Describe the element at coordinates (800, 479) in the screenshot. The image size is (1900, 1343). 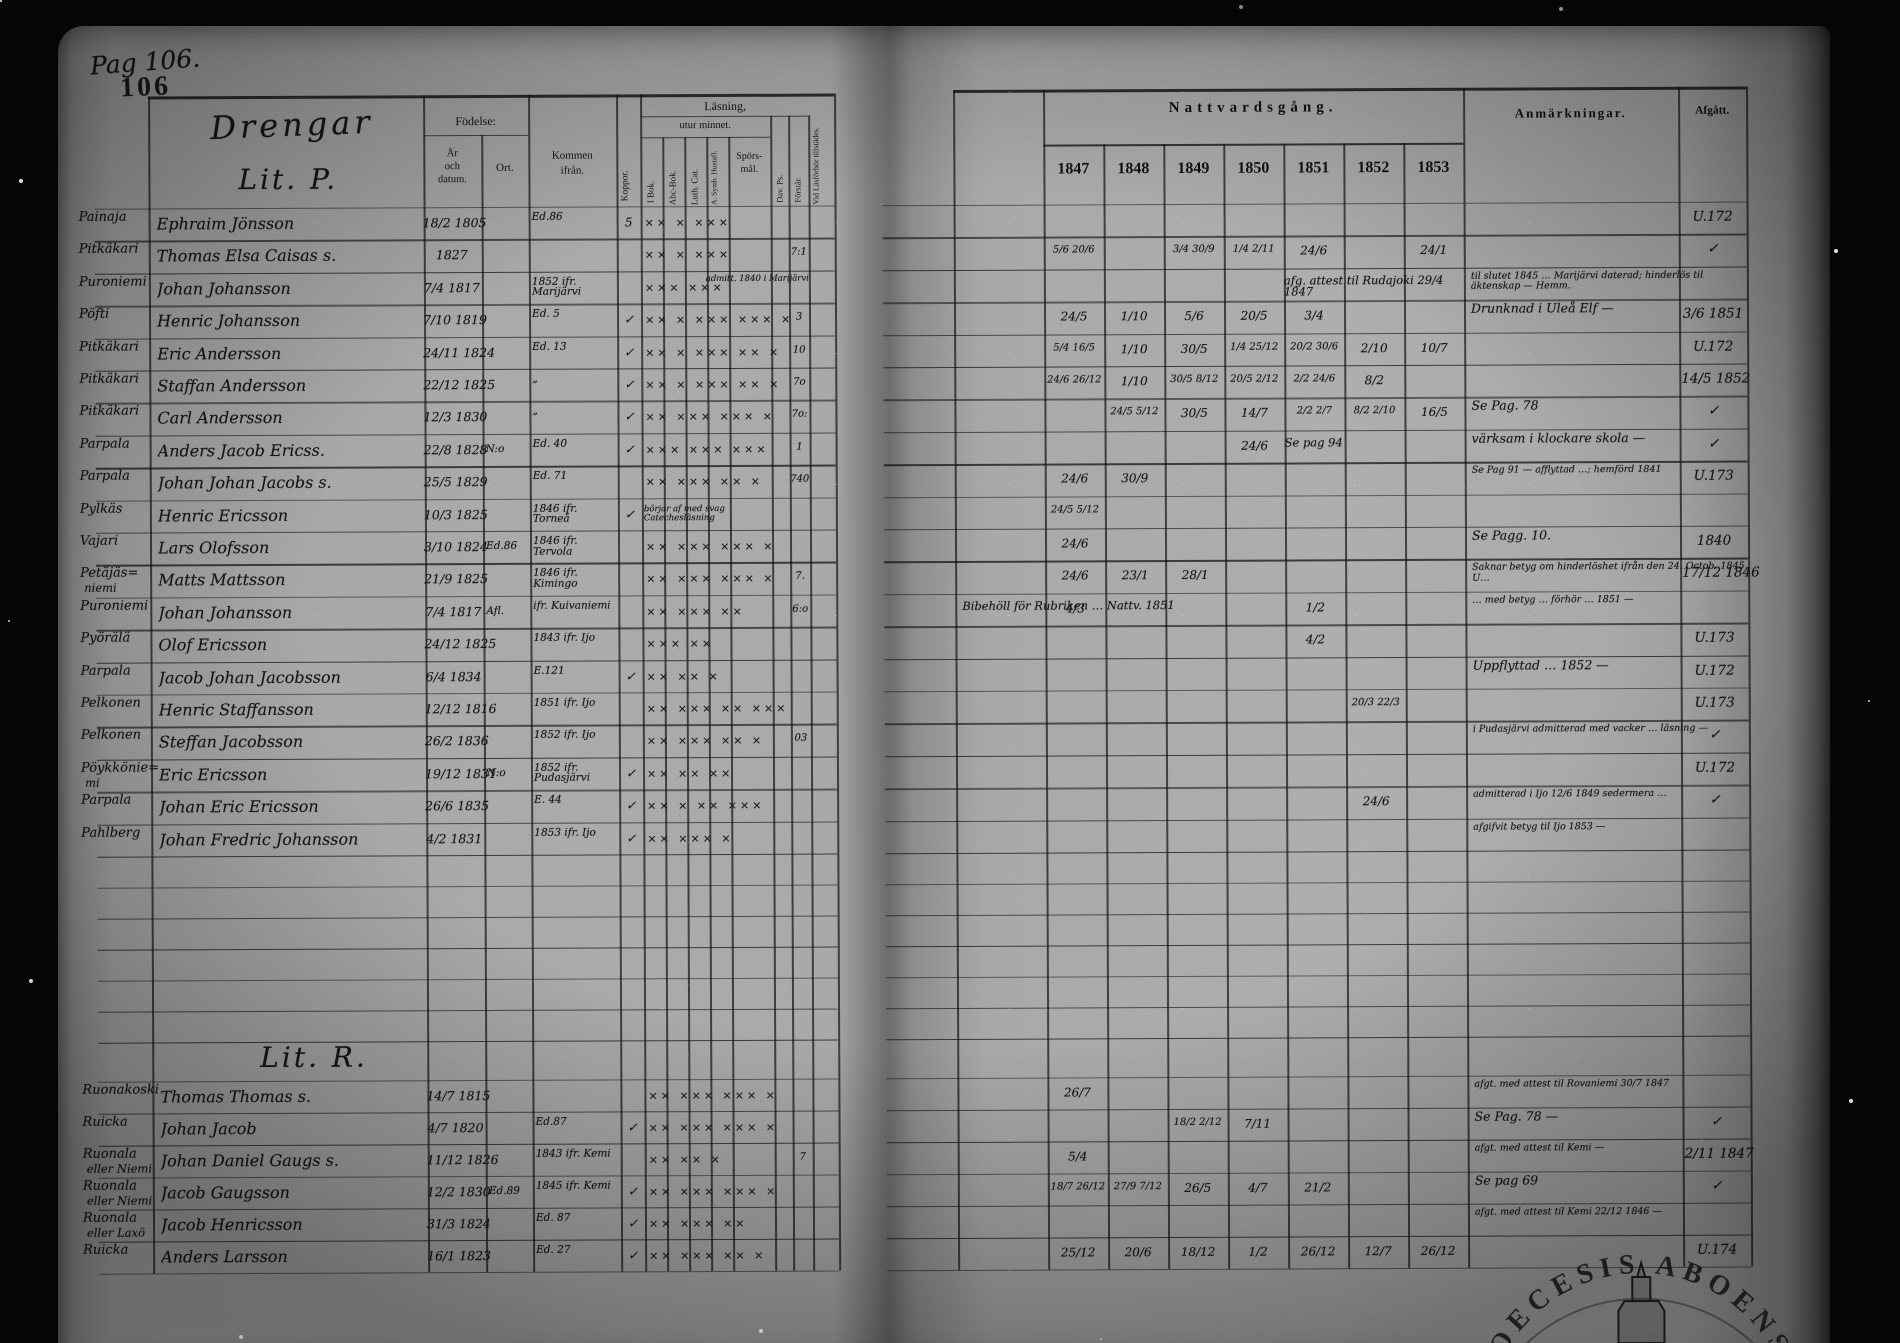
I see `forstar-cell: 740` at that location.